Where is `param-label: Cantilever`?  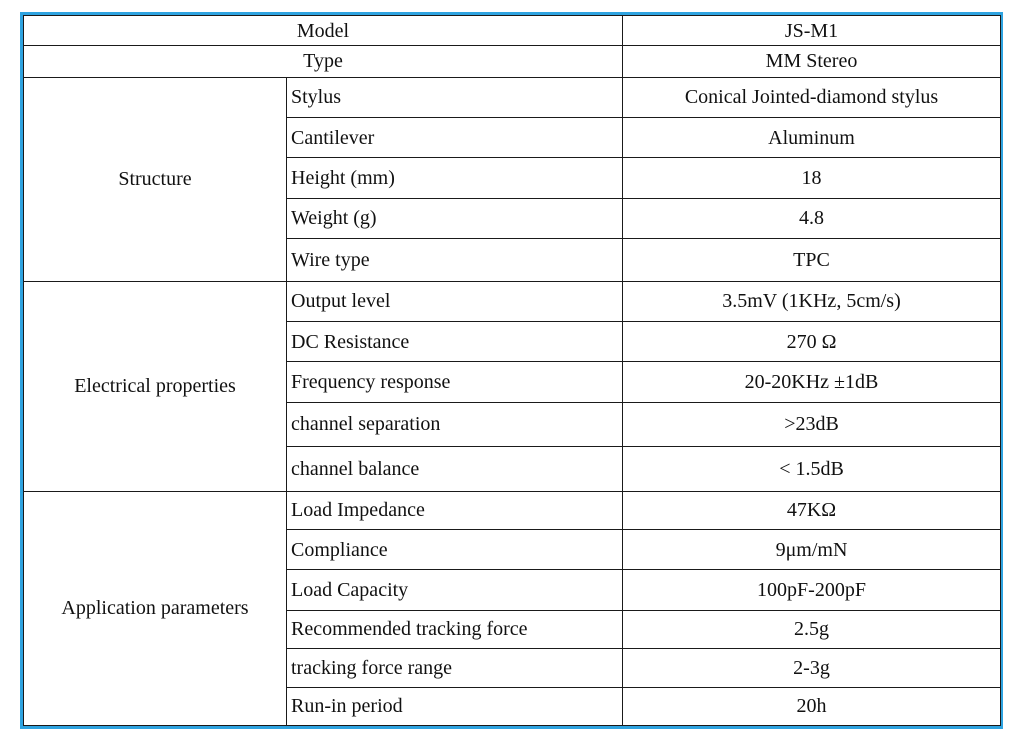 param-label: Cantilever is located at coordinates (454, 137).